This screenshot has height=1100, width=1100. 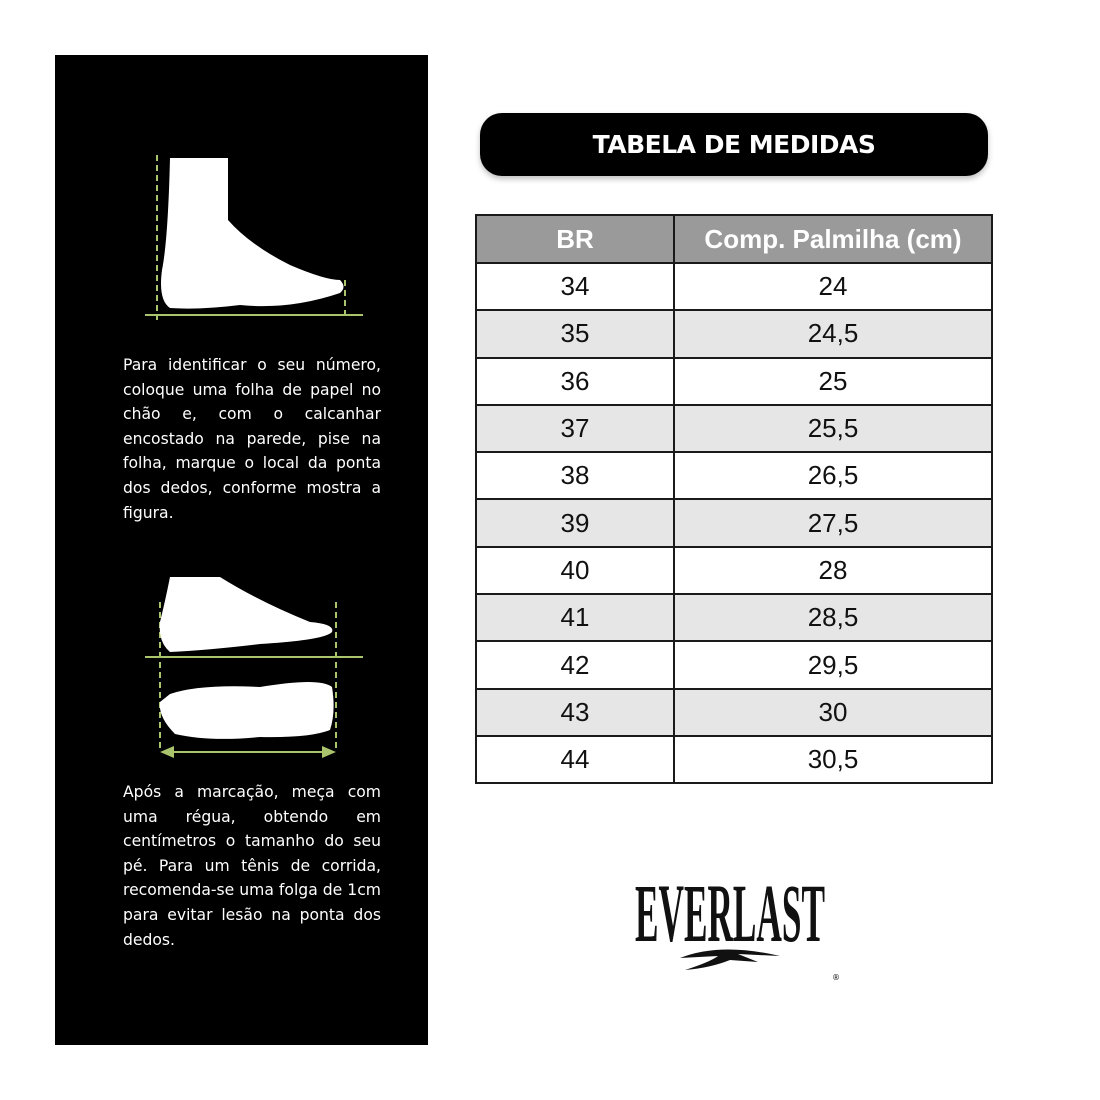 I want to click on size-br-cell: 35, so click(x=575, y=334).